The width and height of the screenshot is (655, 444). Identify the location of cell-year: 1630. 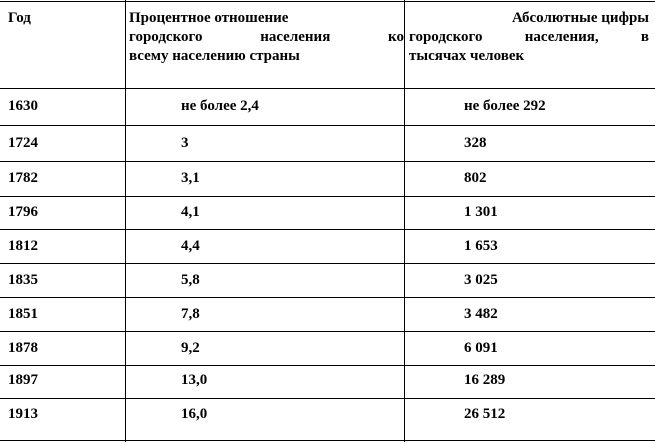
(23, 106).